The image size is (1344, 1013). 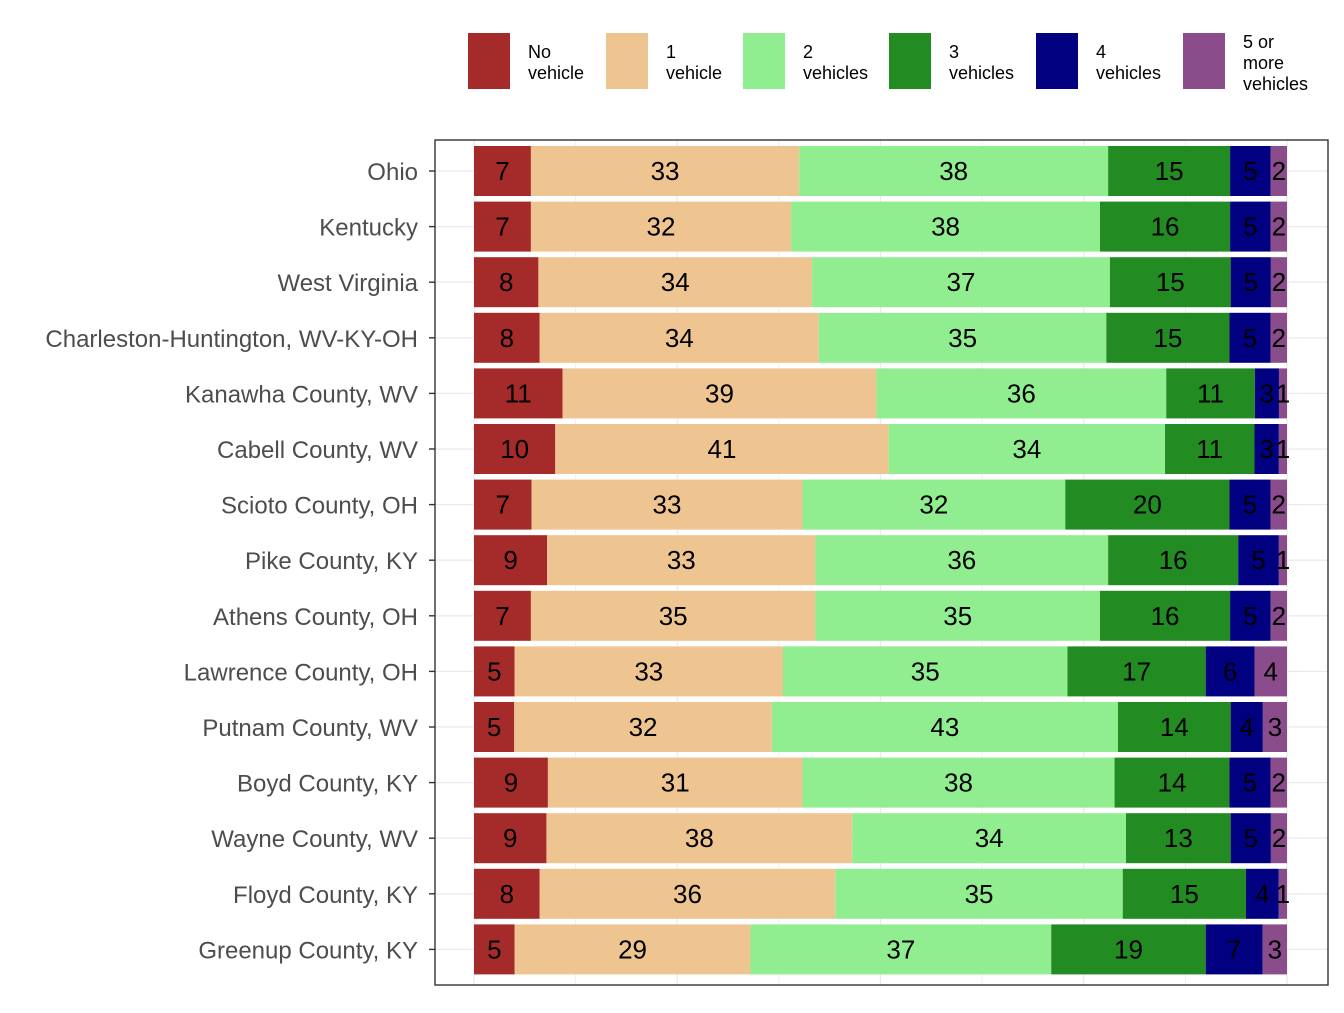 What do you see at coordinates (687, 893) in the screenshot?
I see `bar-segment-1-vehicle-floyd-county-ky` at bounding box center [687, 893].